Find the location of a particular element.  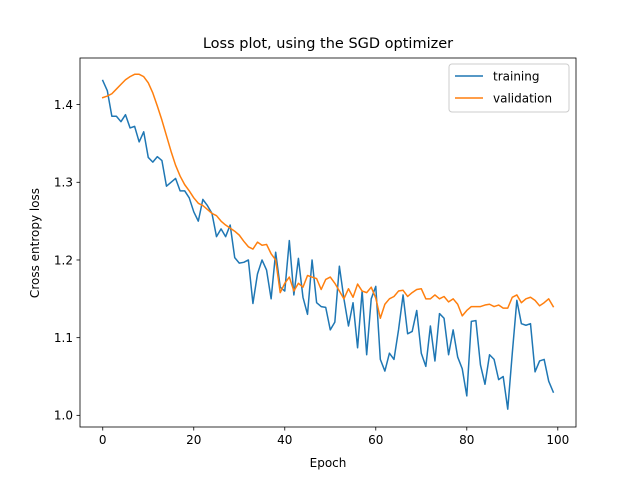

y-tick-label: 1.3 is located at coordinates (63, 183).